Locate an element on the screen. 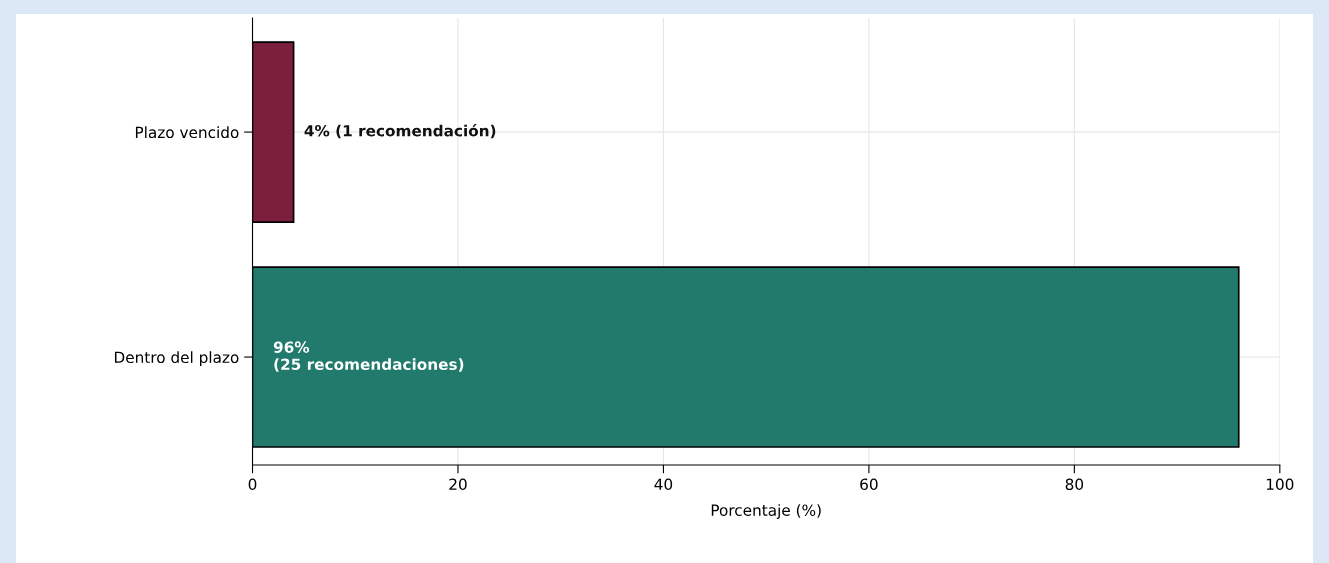 The image size is (1329, 563). x-tick-label: 20 is located at coordinates (458, 484).